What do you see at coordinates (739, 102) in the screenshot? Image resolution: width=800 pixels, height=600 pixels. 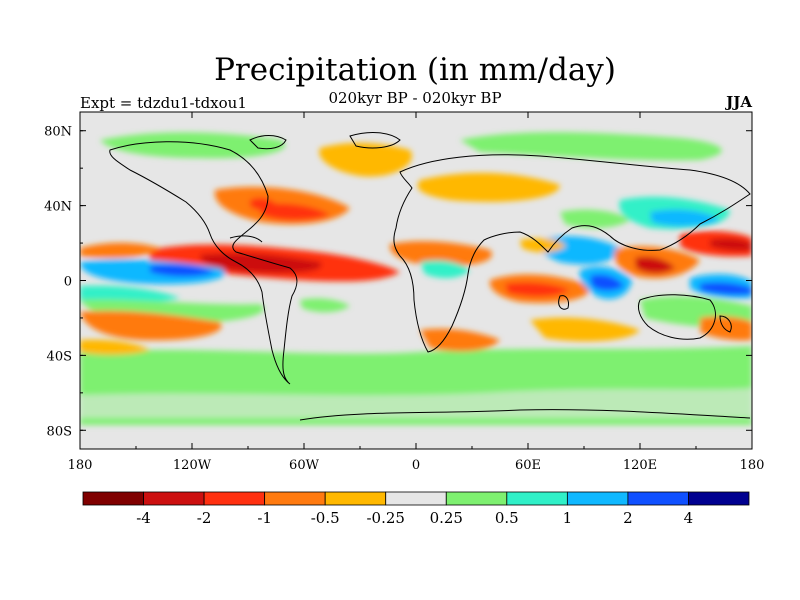 I see `season-label: JJA` at bounding box center [739, 102].